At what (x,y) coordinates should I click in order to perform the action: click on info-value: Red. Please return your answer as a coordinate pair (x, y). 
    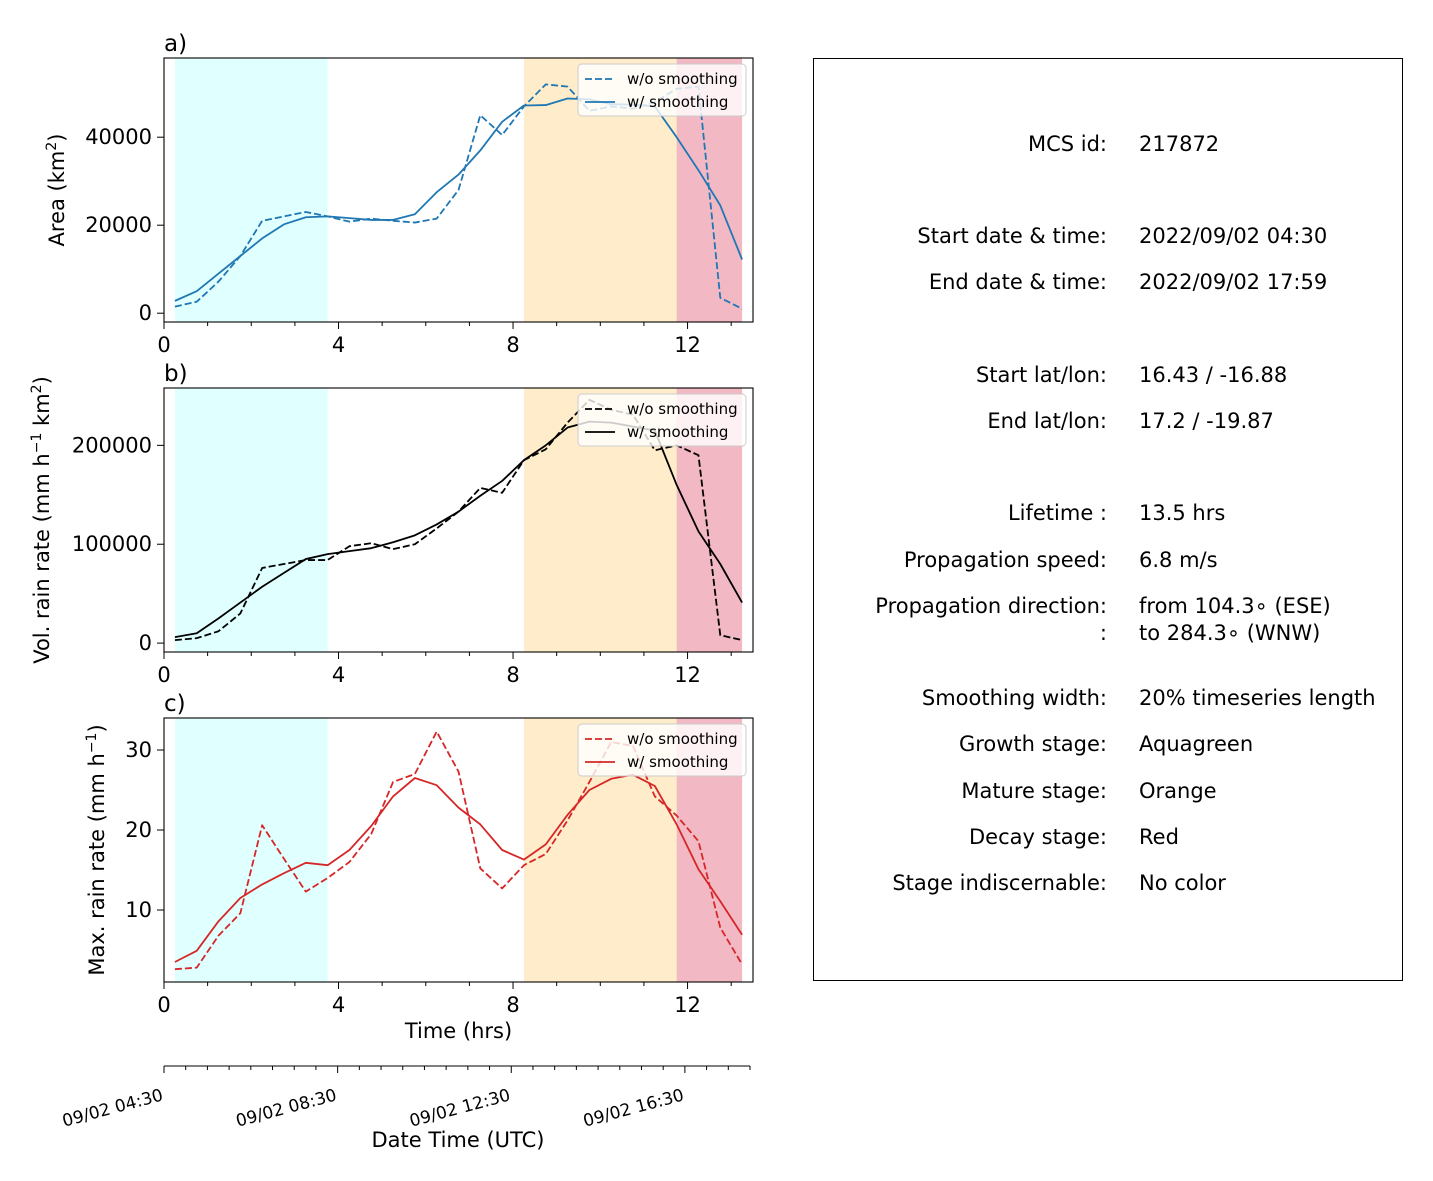
    Looking at the image, I should click on (1159, 837).